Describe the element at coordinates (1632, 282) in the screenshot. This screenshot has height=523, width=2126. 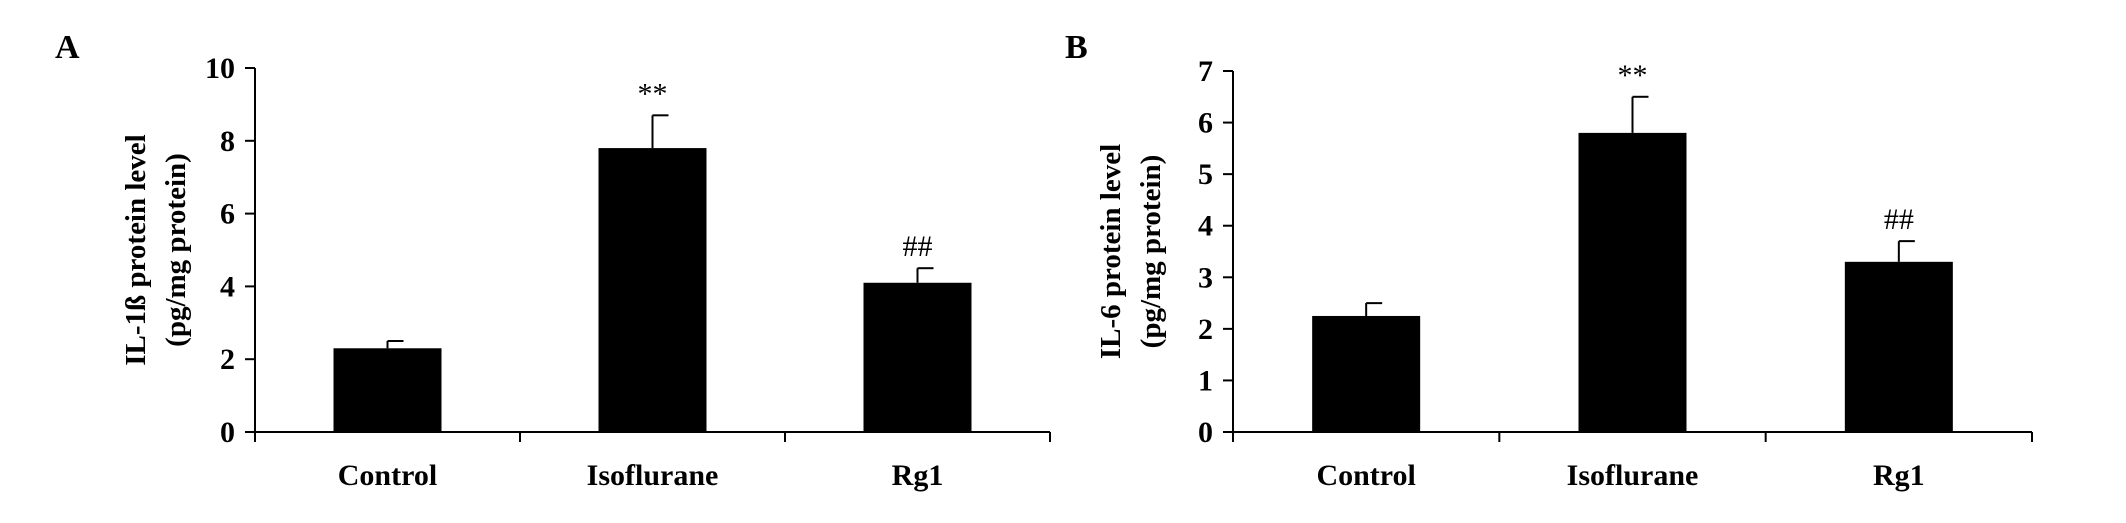
I see `panel-b-bar-isoflurane` at that location.